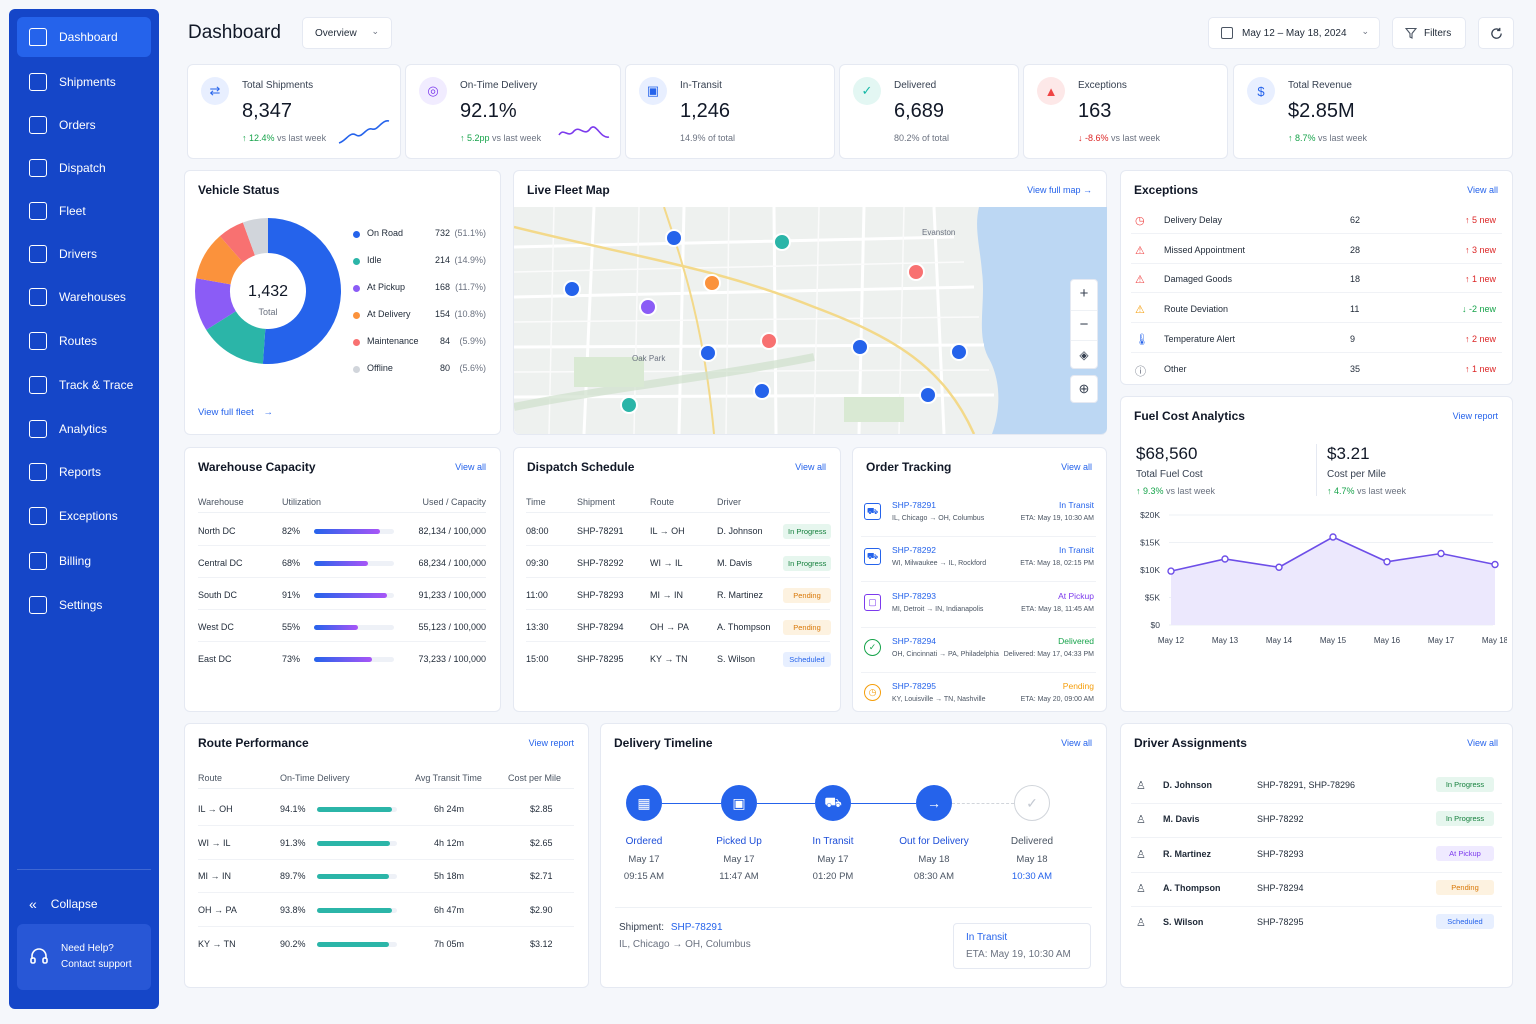  Describe the element at coordinates (301, 291) in the screenshot. I see `donut-slice-on-road` at that location.